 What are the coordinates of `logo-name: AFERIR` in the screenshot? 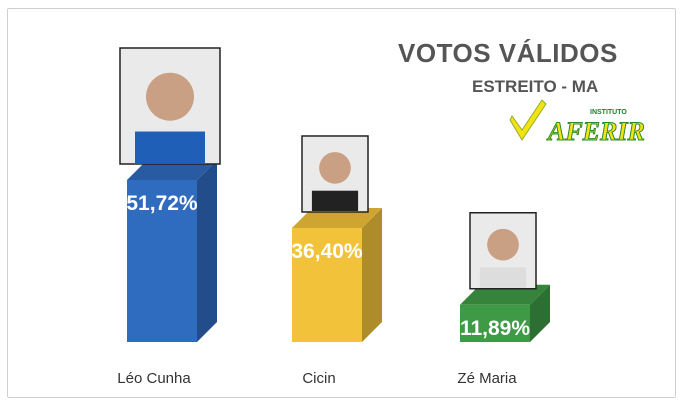 It's located at (595, 131).